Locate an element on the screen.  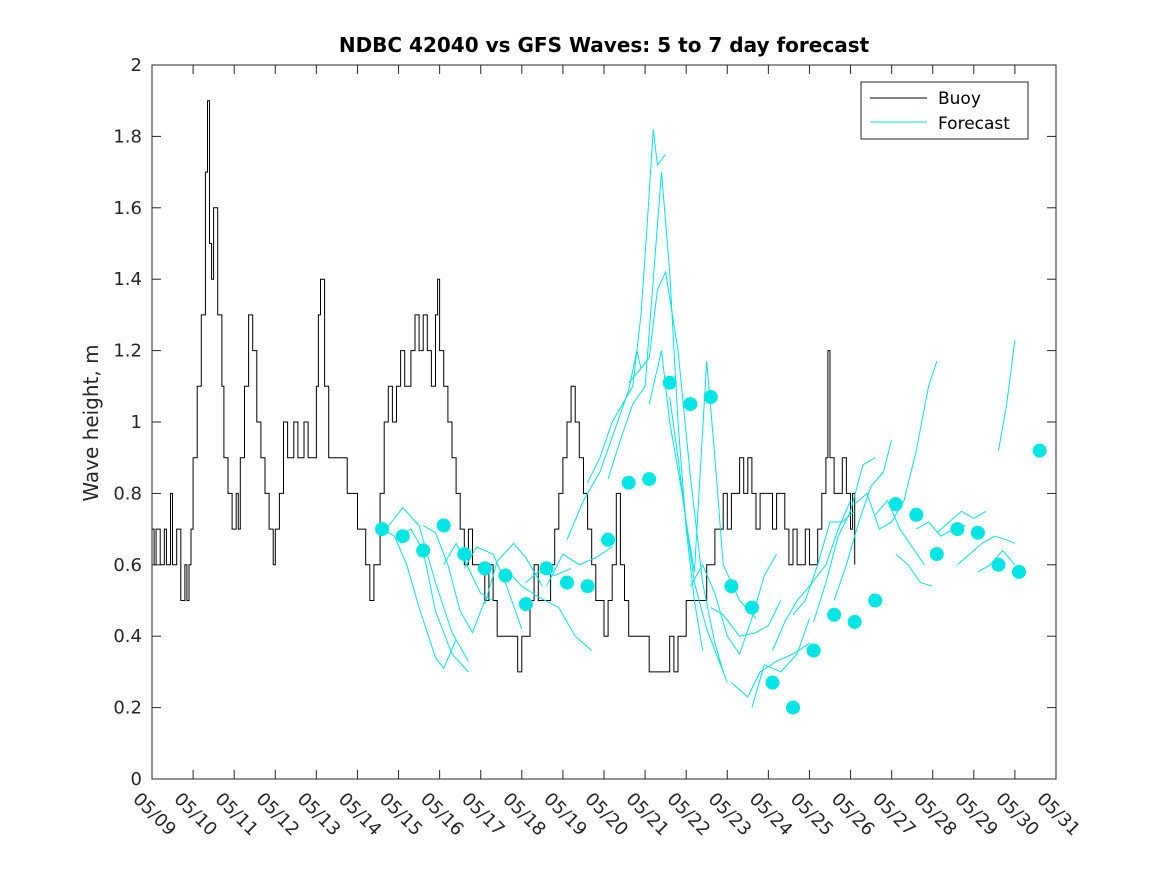
legend-box is located at coordinates (944, 110).